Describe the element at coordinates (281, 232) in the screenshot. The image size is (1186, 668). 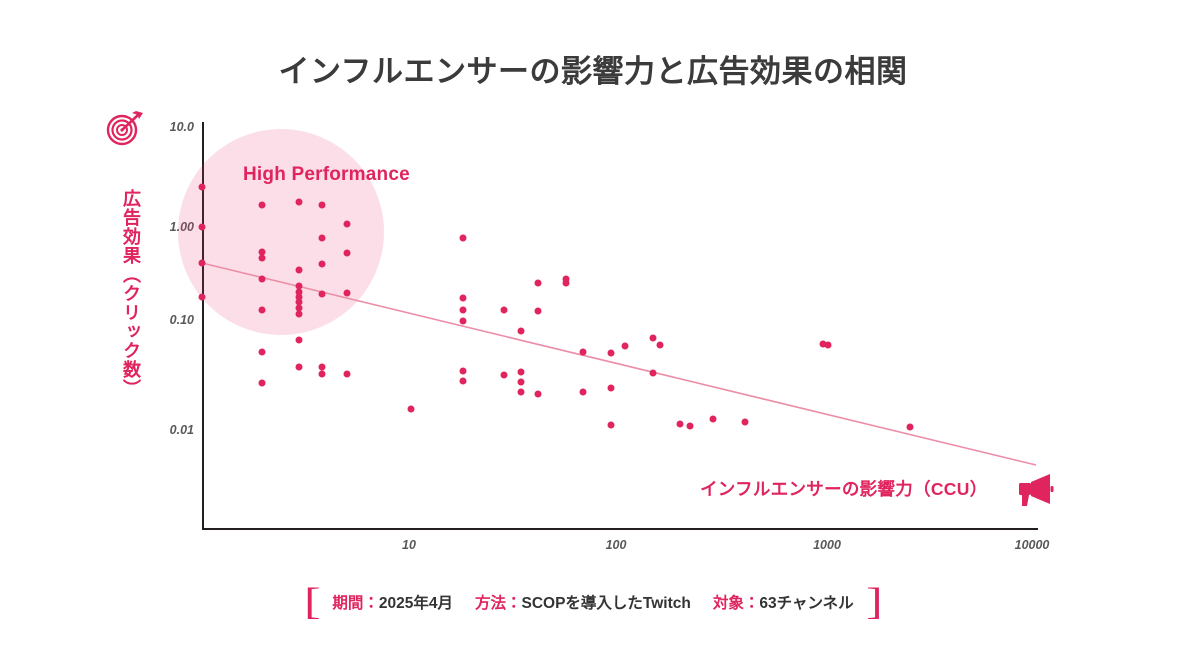
I see `high-performance-zone` at that location.